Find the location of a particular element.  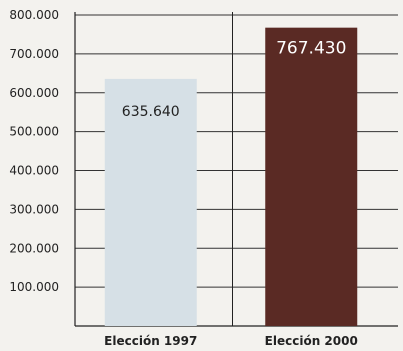

y-tick-label: 400.000 is located at coordinates (34, 171).